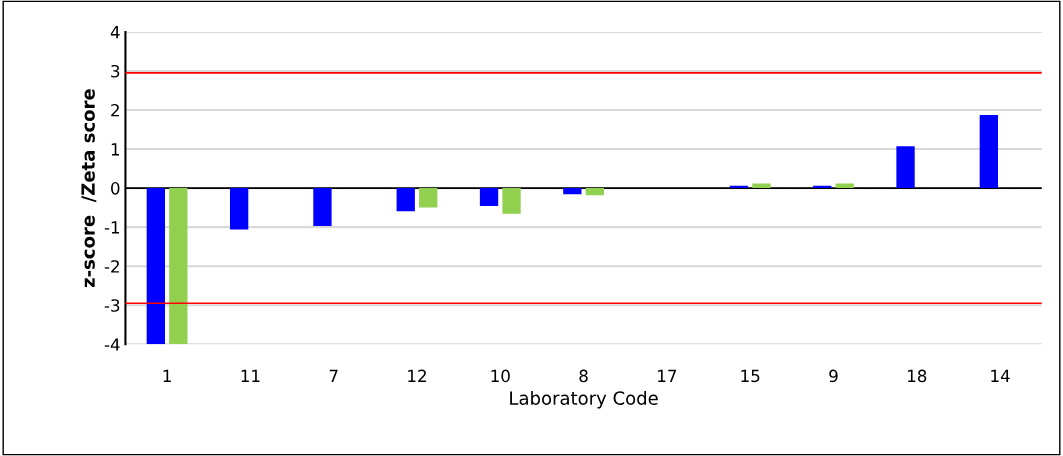 Image resolution: width=1063 pixels, height=456 pixels. What do you see at coordinates (250, 375) in the screenshot?
I see `x-tick-label: 11` at bounding box center [250, 375].